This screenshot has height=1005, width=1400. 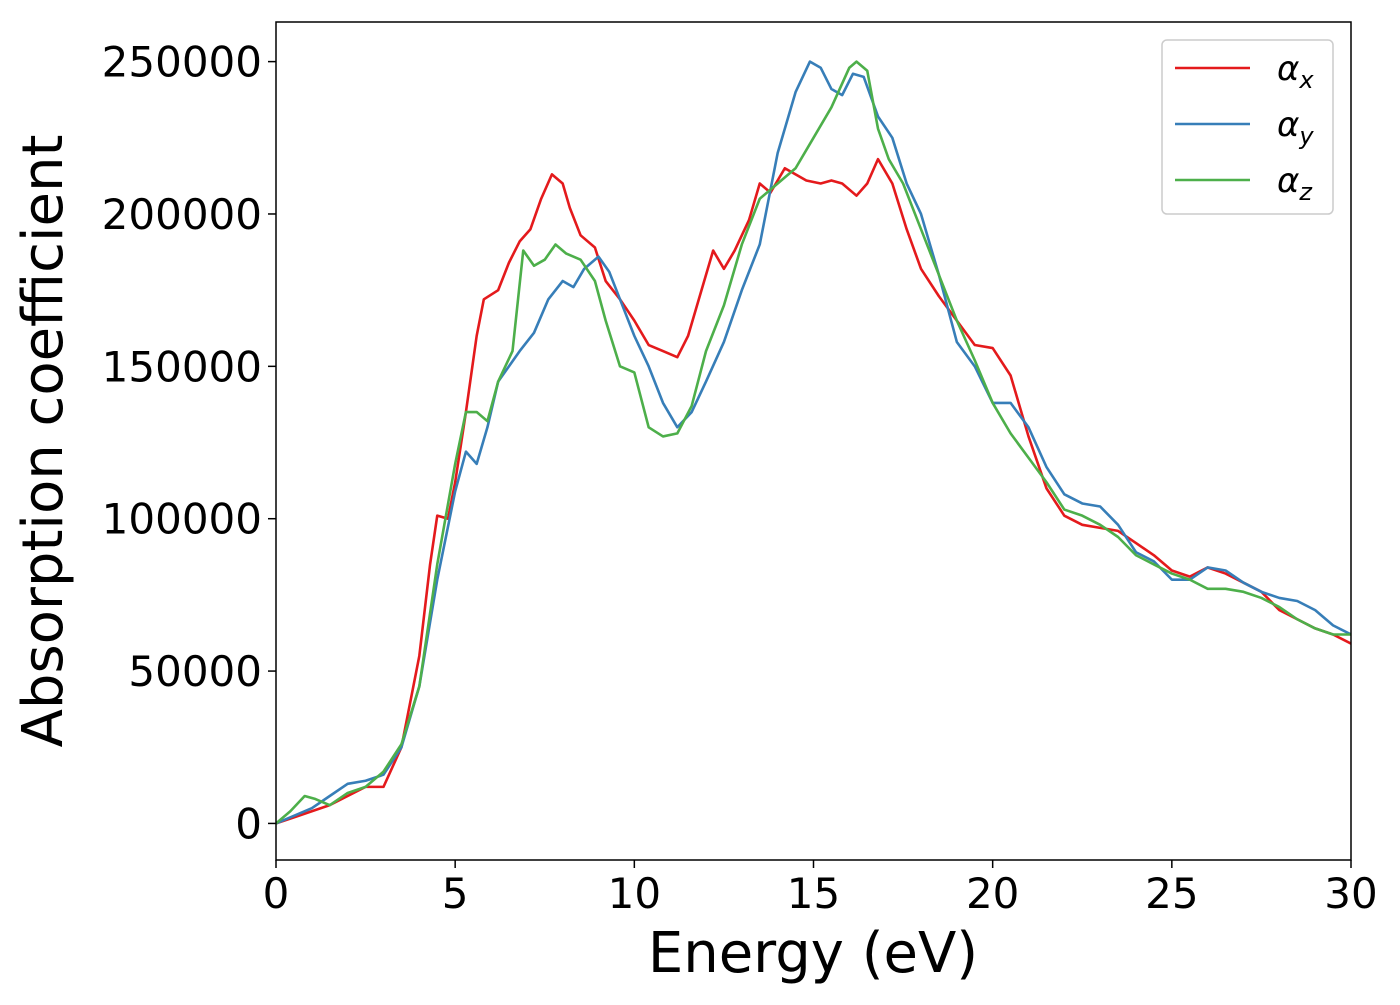 I want to click on legend-label-subscript: z, so click(x=1305, y=192).